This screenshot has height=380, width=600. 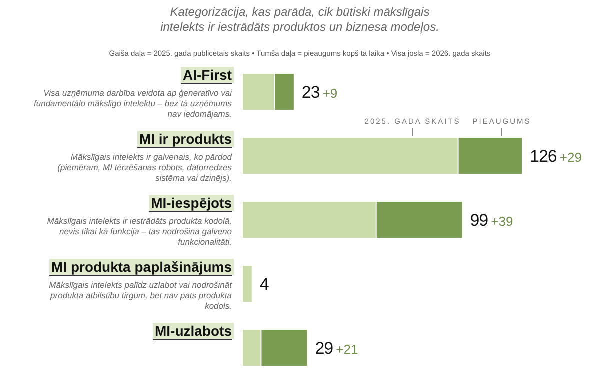 What do you see at coordinates (193, 331) in the screenshot?
I see `y-tick-label: MI-uzlabots` at bounding box center [193, 331].